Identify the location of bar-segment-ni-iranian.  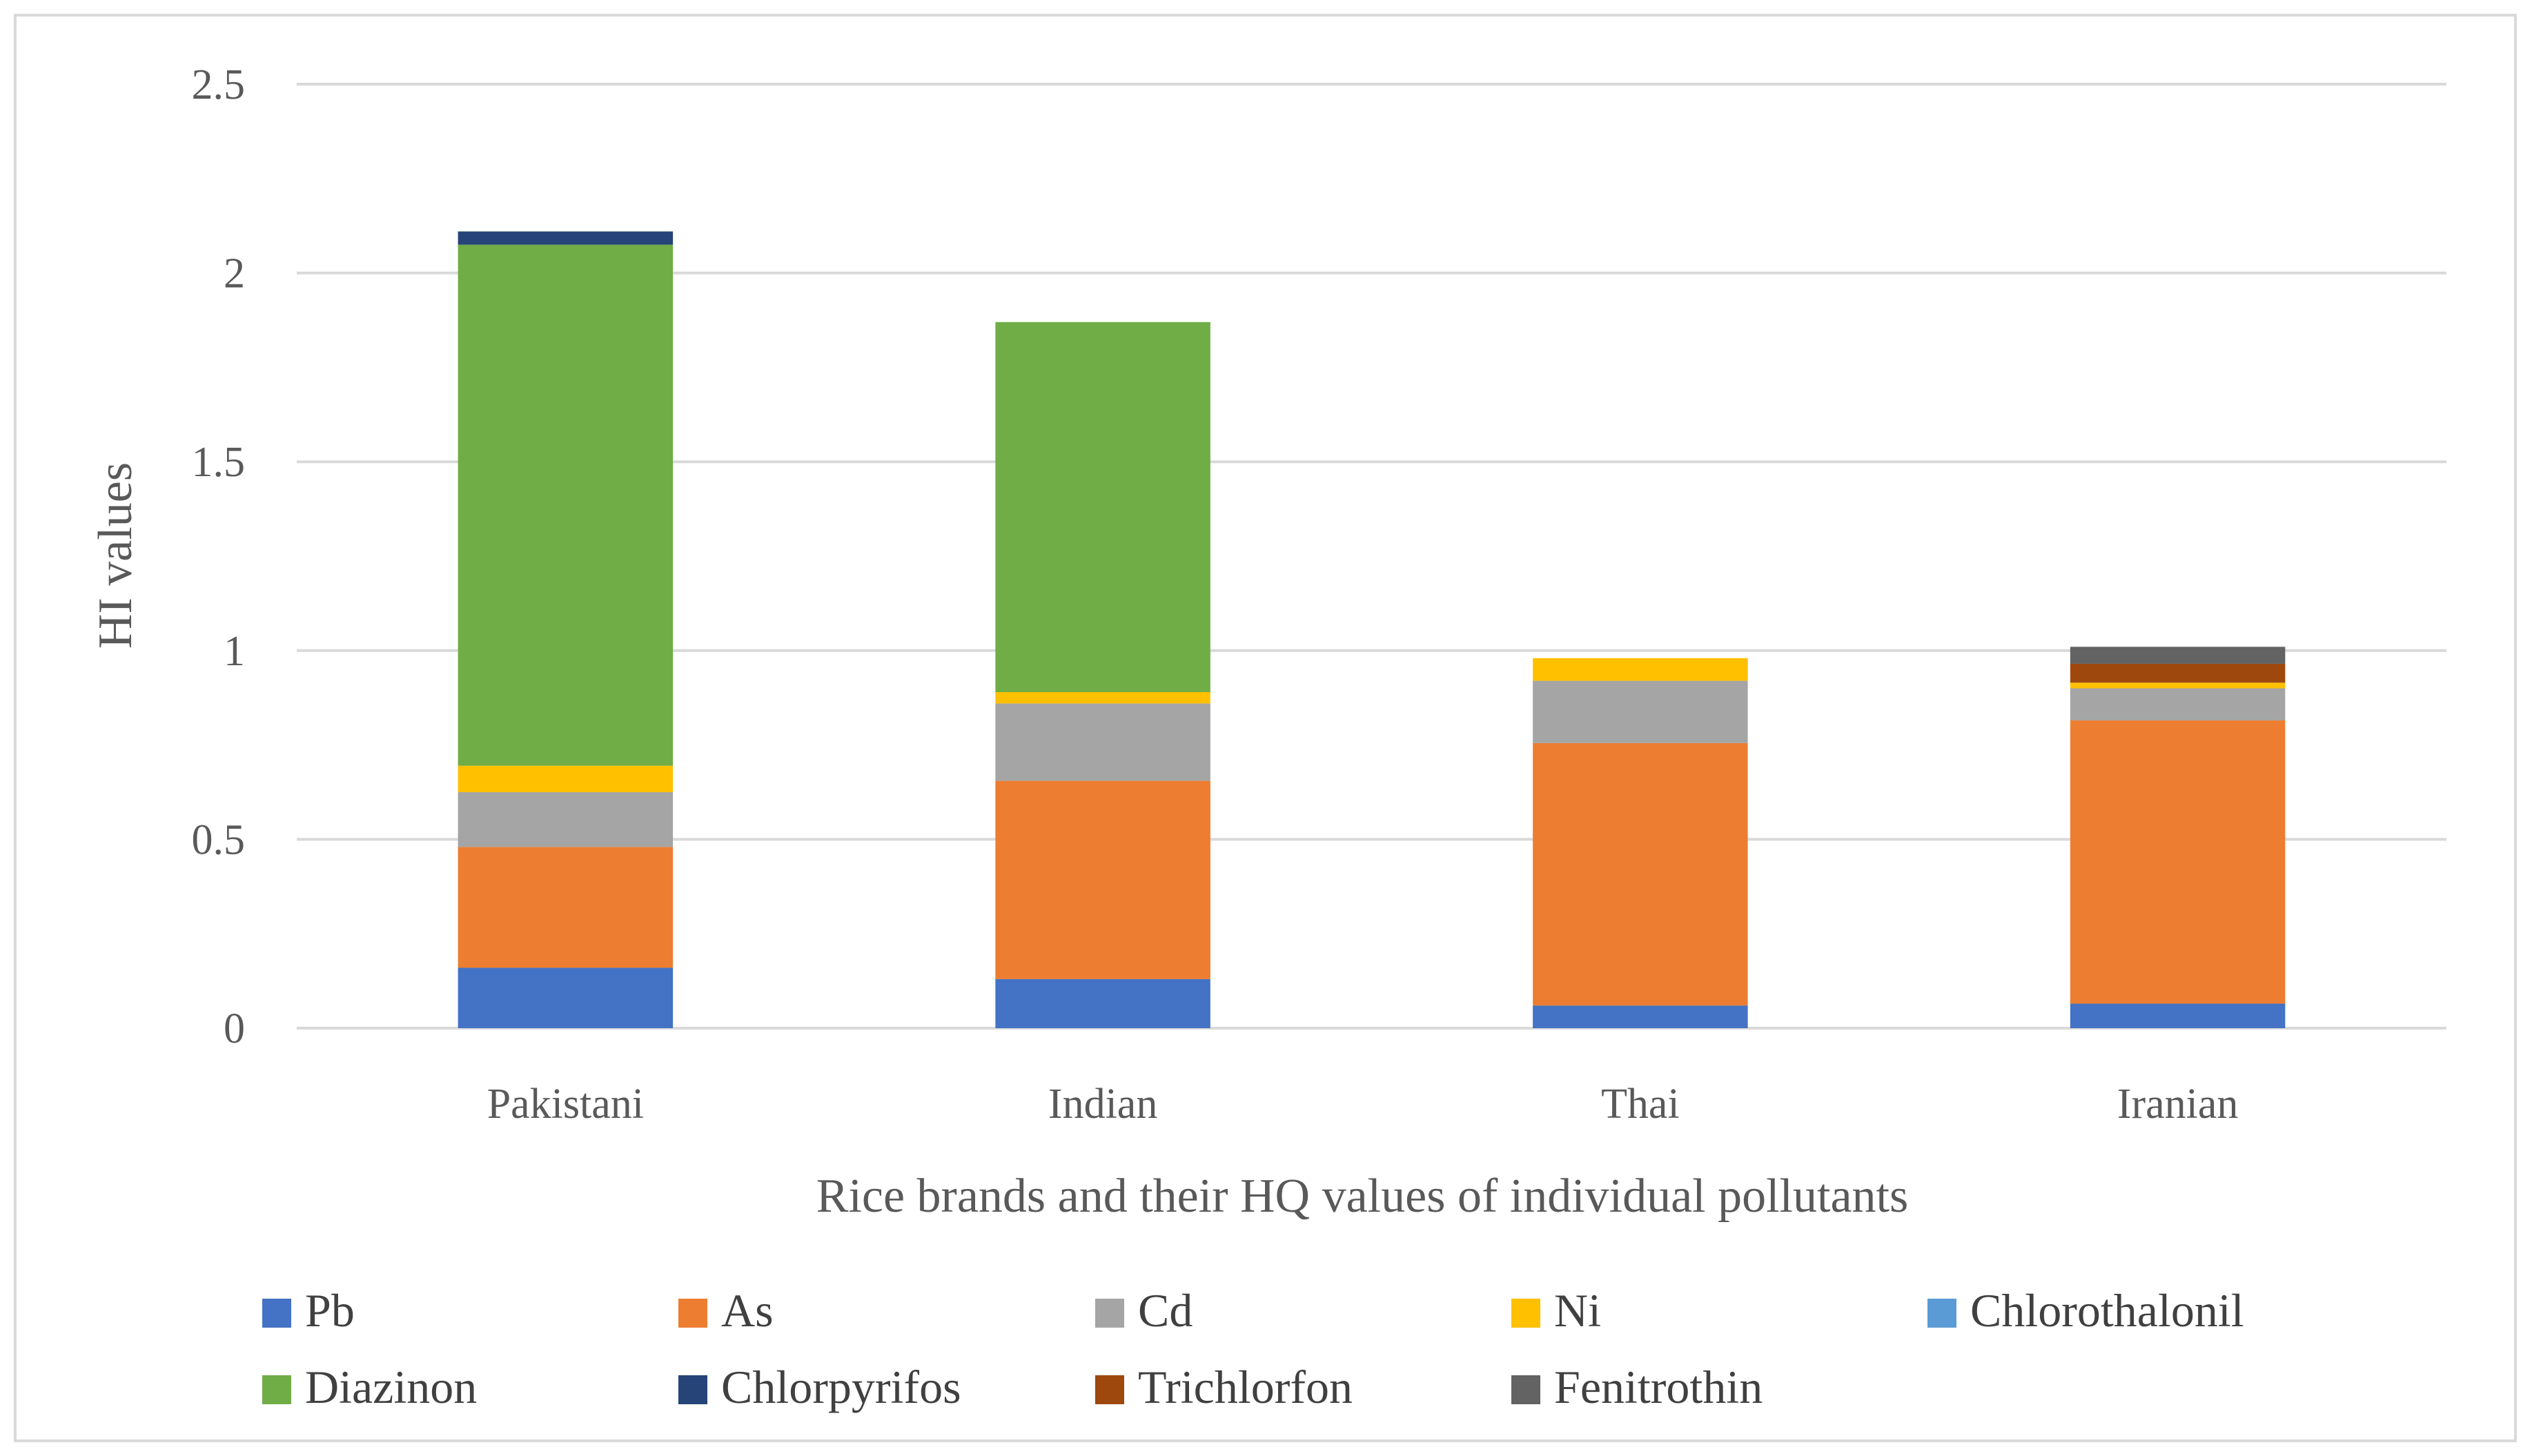
(2178, 685).